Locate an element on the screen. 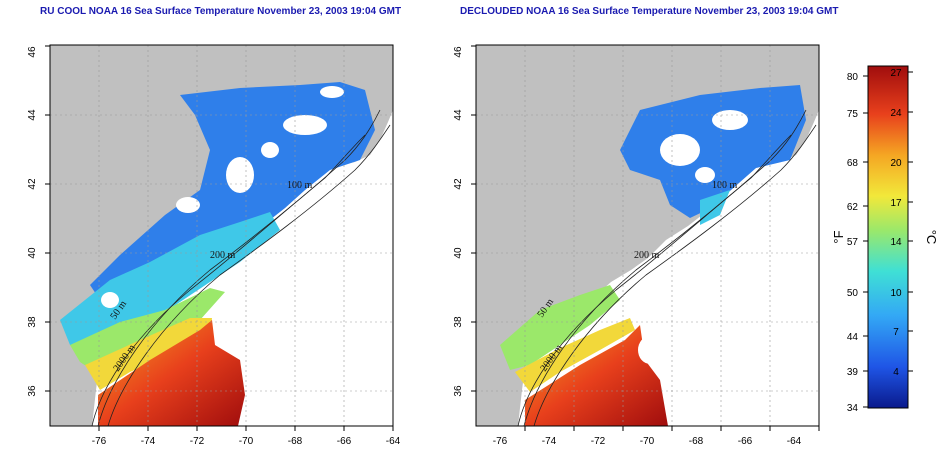  colorbar-c-label: 14 is located at coordinates (896, 242).